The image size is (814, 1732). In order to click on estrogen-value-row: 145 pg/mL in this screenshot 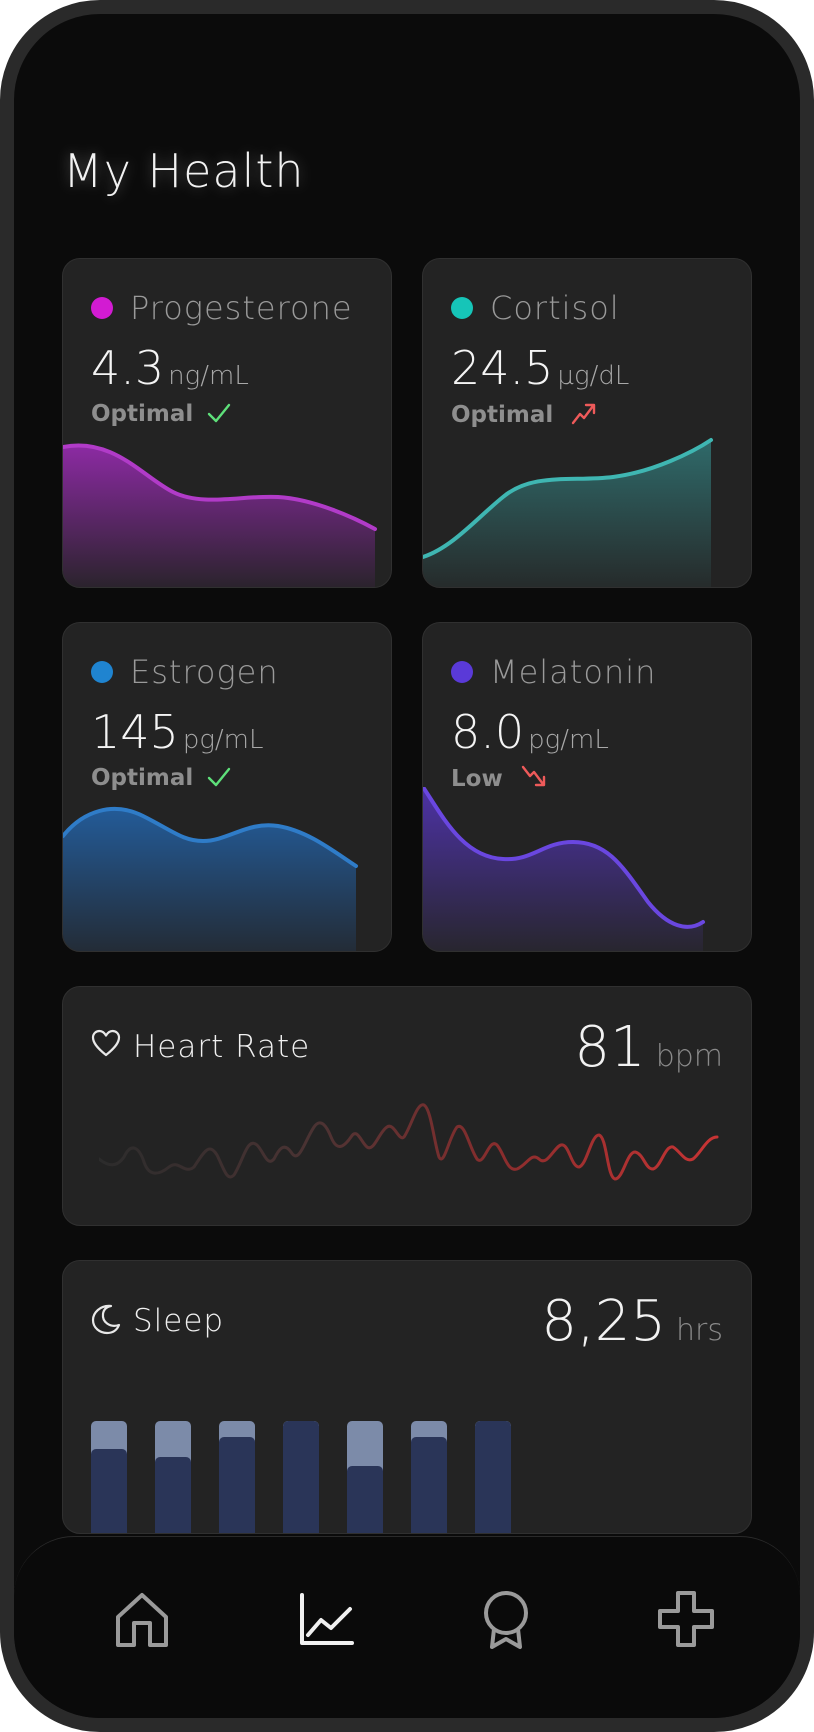, I will do `click(177, 732)`.